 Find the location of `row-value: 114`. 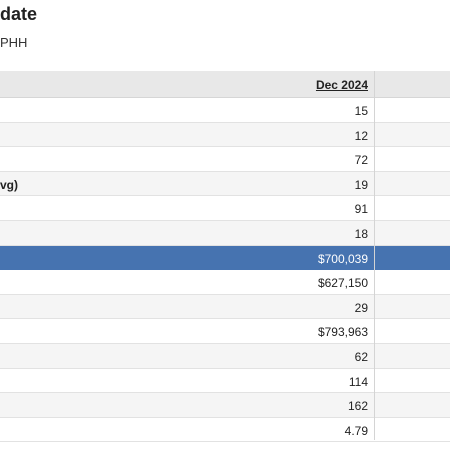

row-value: 114 is located at coordinates (358, 381).